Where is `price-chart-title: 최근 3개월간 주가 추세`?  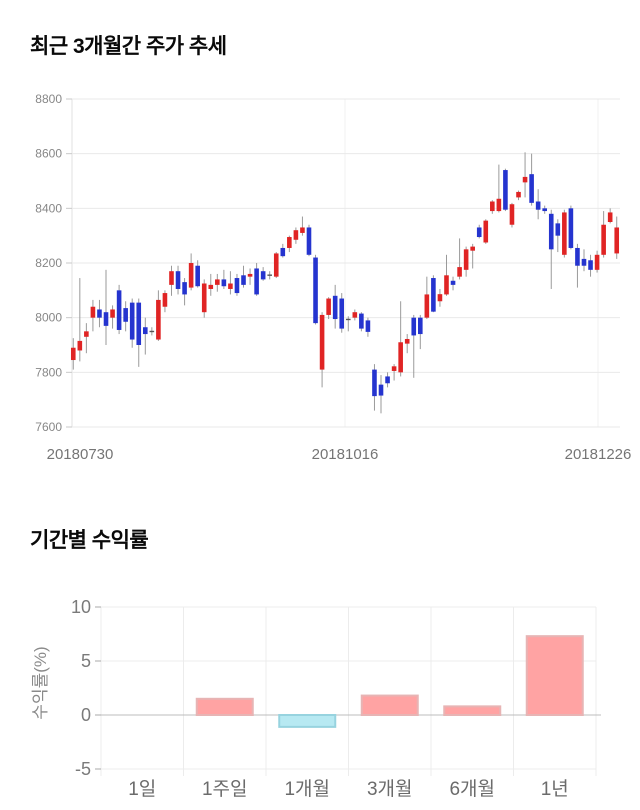 price-chart-title: 최근 3개월간 주가 추세 is located at coordinates (128, 46).